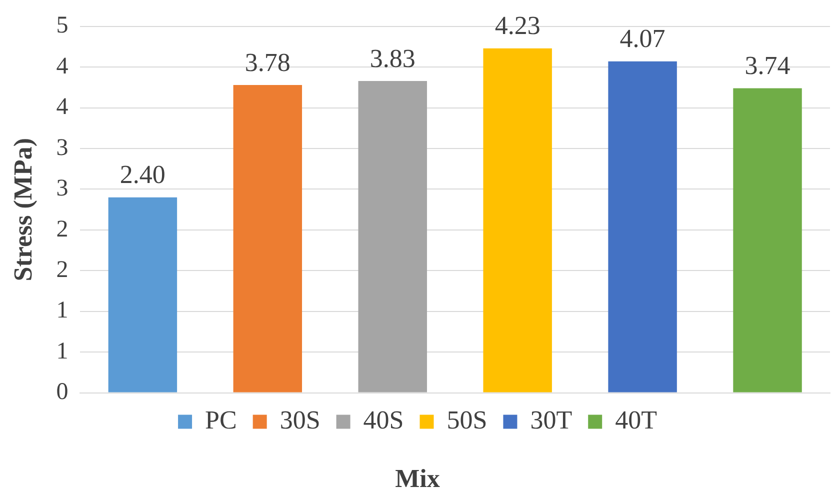 The height and width of the screenshot is (501, 840). I want to click on legend-label: 30T, so click(551, 420).